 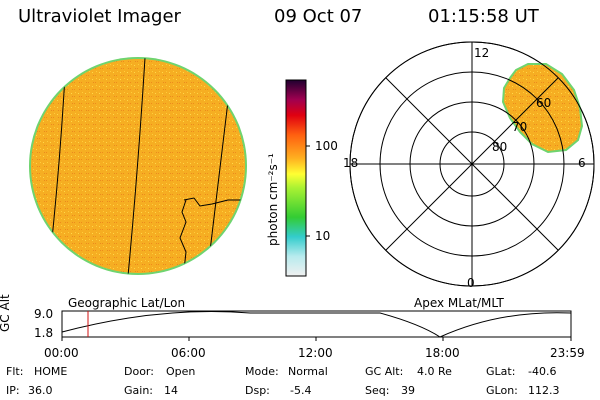 I want to click on mlt-label-12: 12, so click(x=482, y=53).